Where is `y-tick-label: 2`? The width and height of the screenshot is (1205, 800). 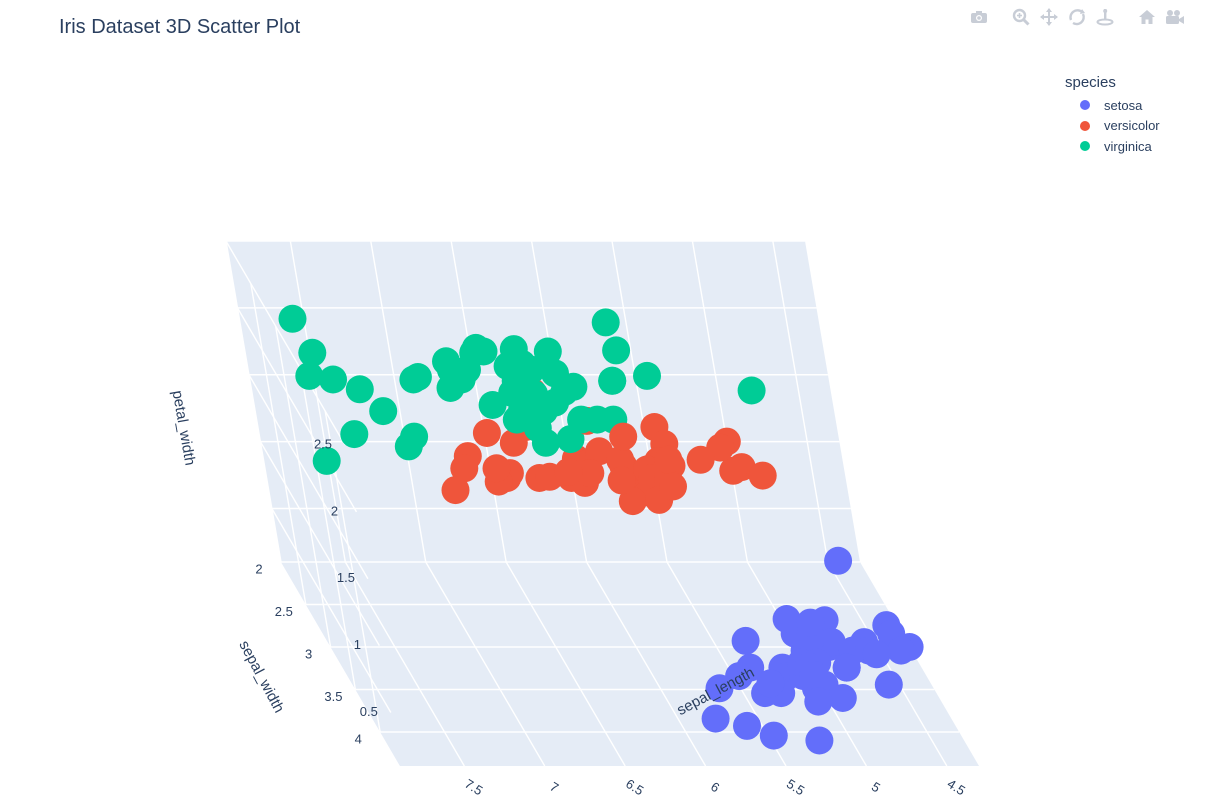 y-tick-label: 2 is located at coordinates (258, 568).